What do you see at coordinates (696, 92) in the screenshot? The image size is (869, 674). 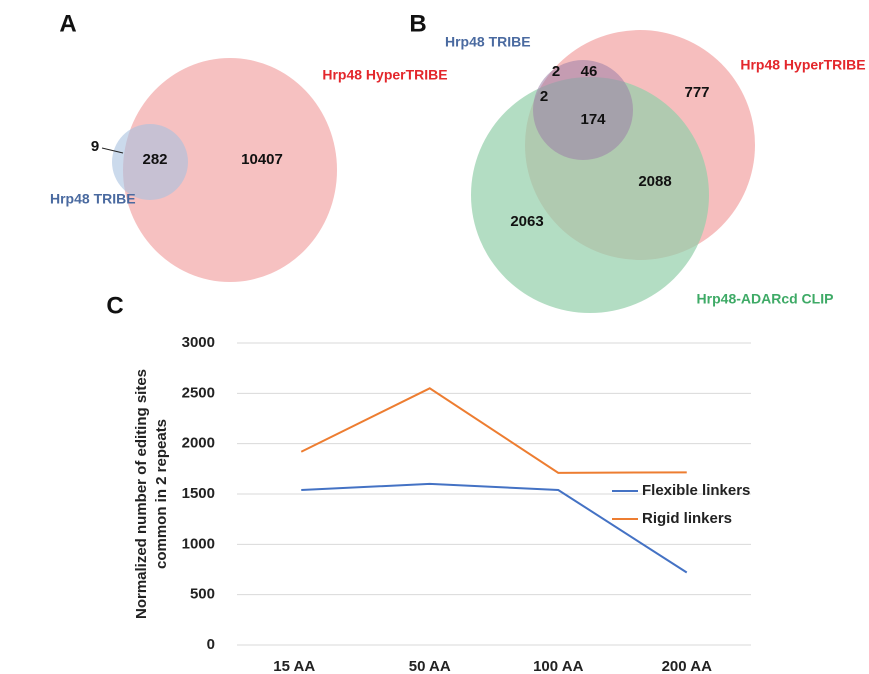 I see `region-count: 777` at bounding box center [696, 92].